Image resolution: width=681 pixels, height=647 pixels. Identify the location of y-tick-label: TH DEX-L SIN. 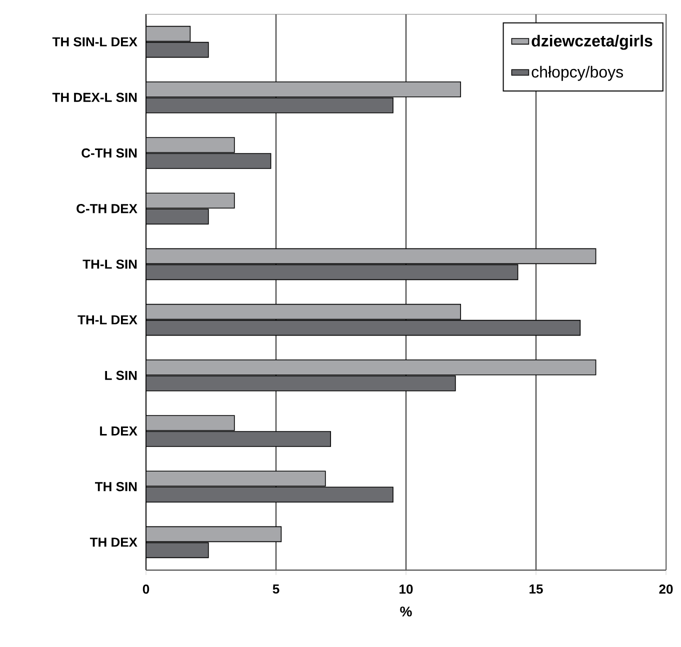
(94, 97).